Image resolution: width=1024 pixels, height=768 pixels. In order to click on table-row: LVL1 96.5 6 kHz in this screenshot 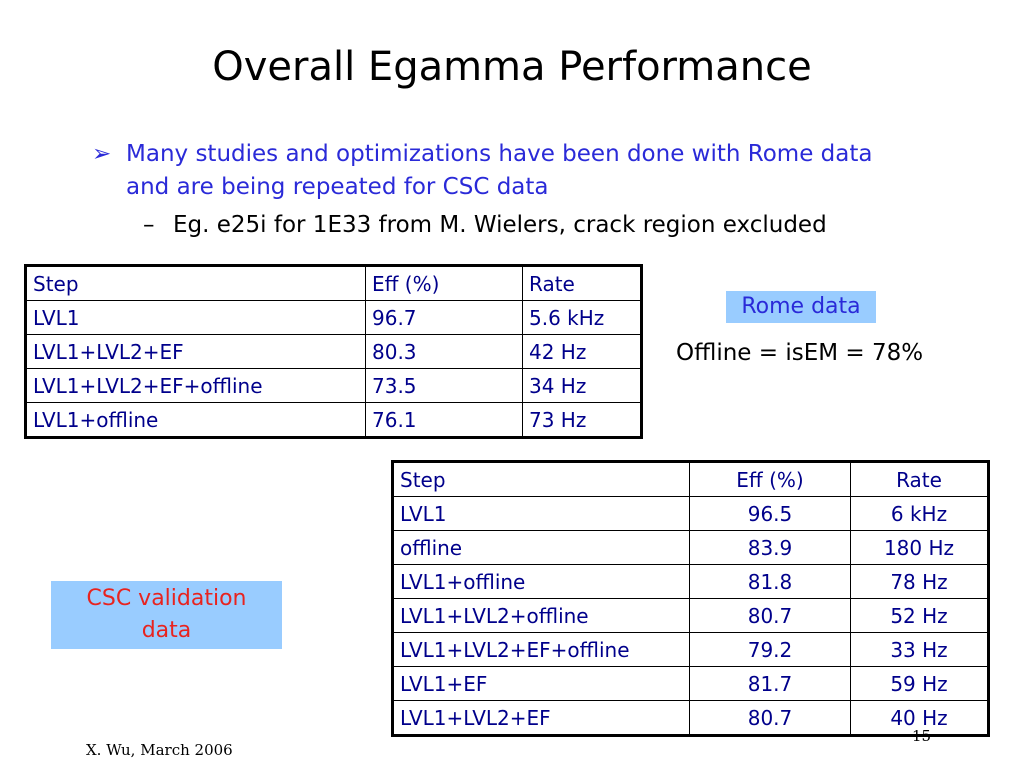, I will do `click(690, 513)`.